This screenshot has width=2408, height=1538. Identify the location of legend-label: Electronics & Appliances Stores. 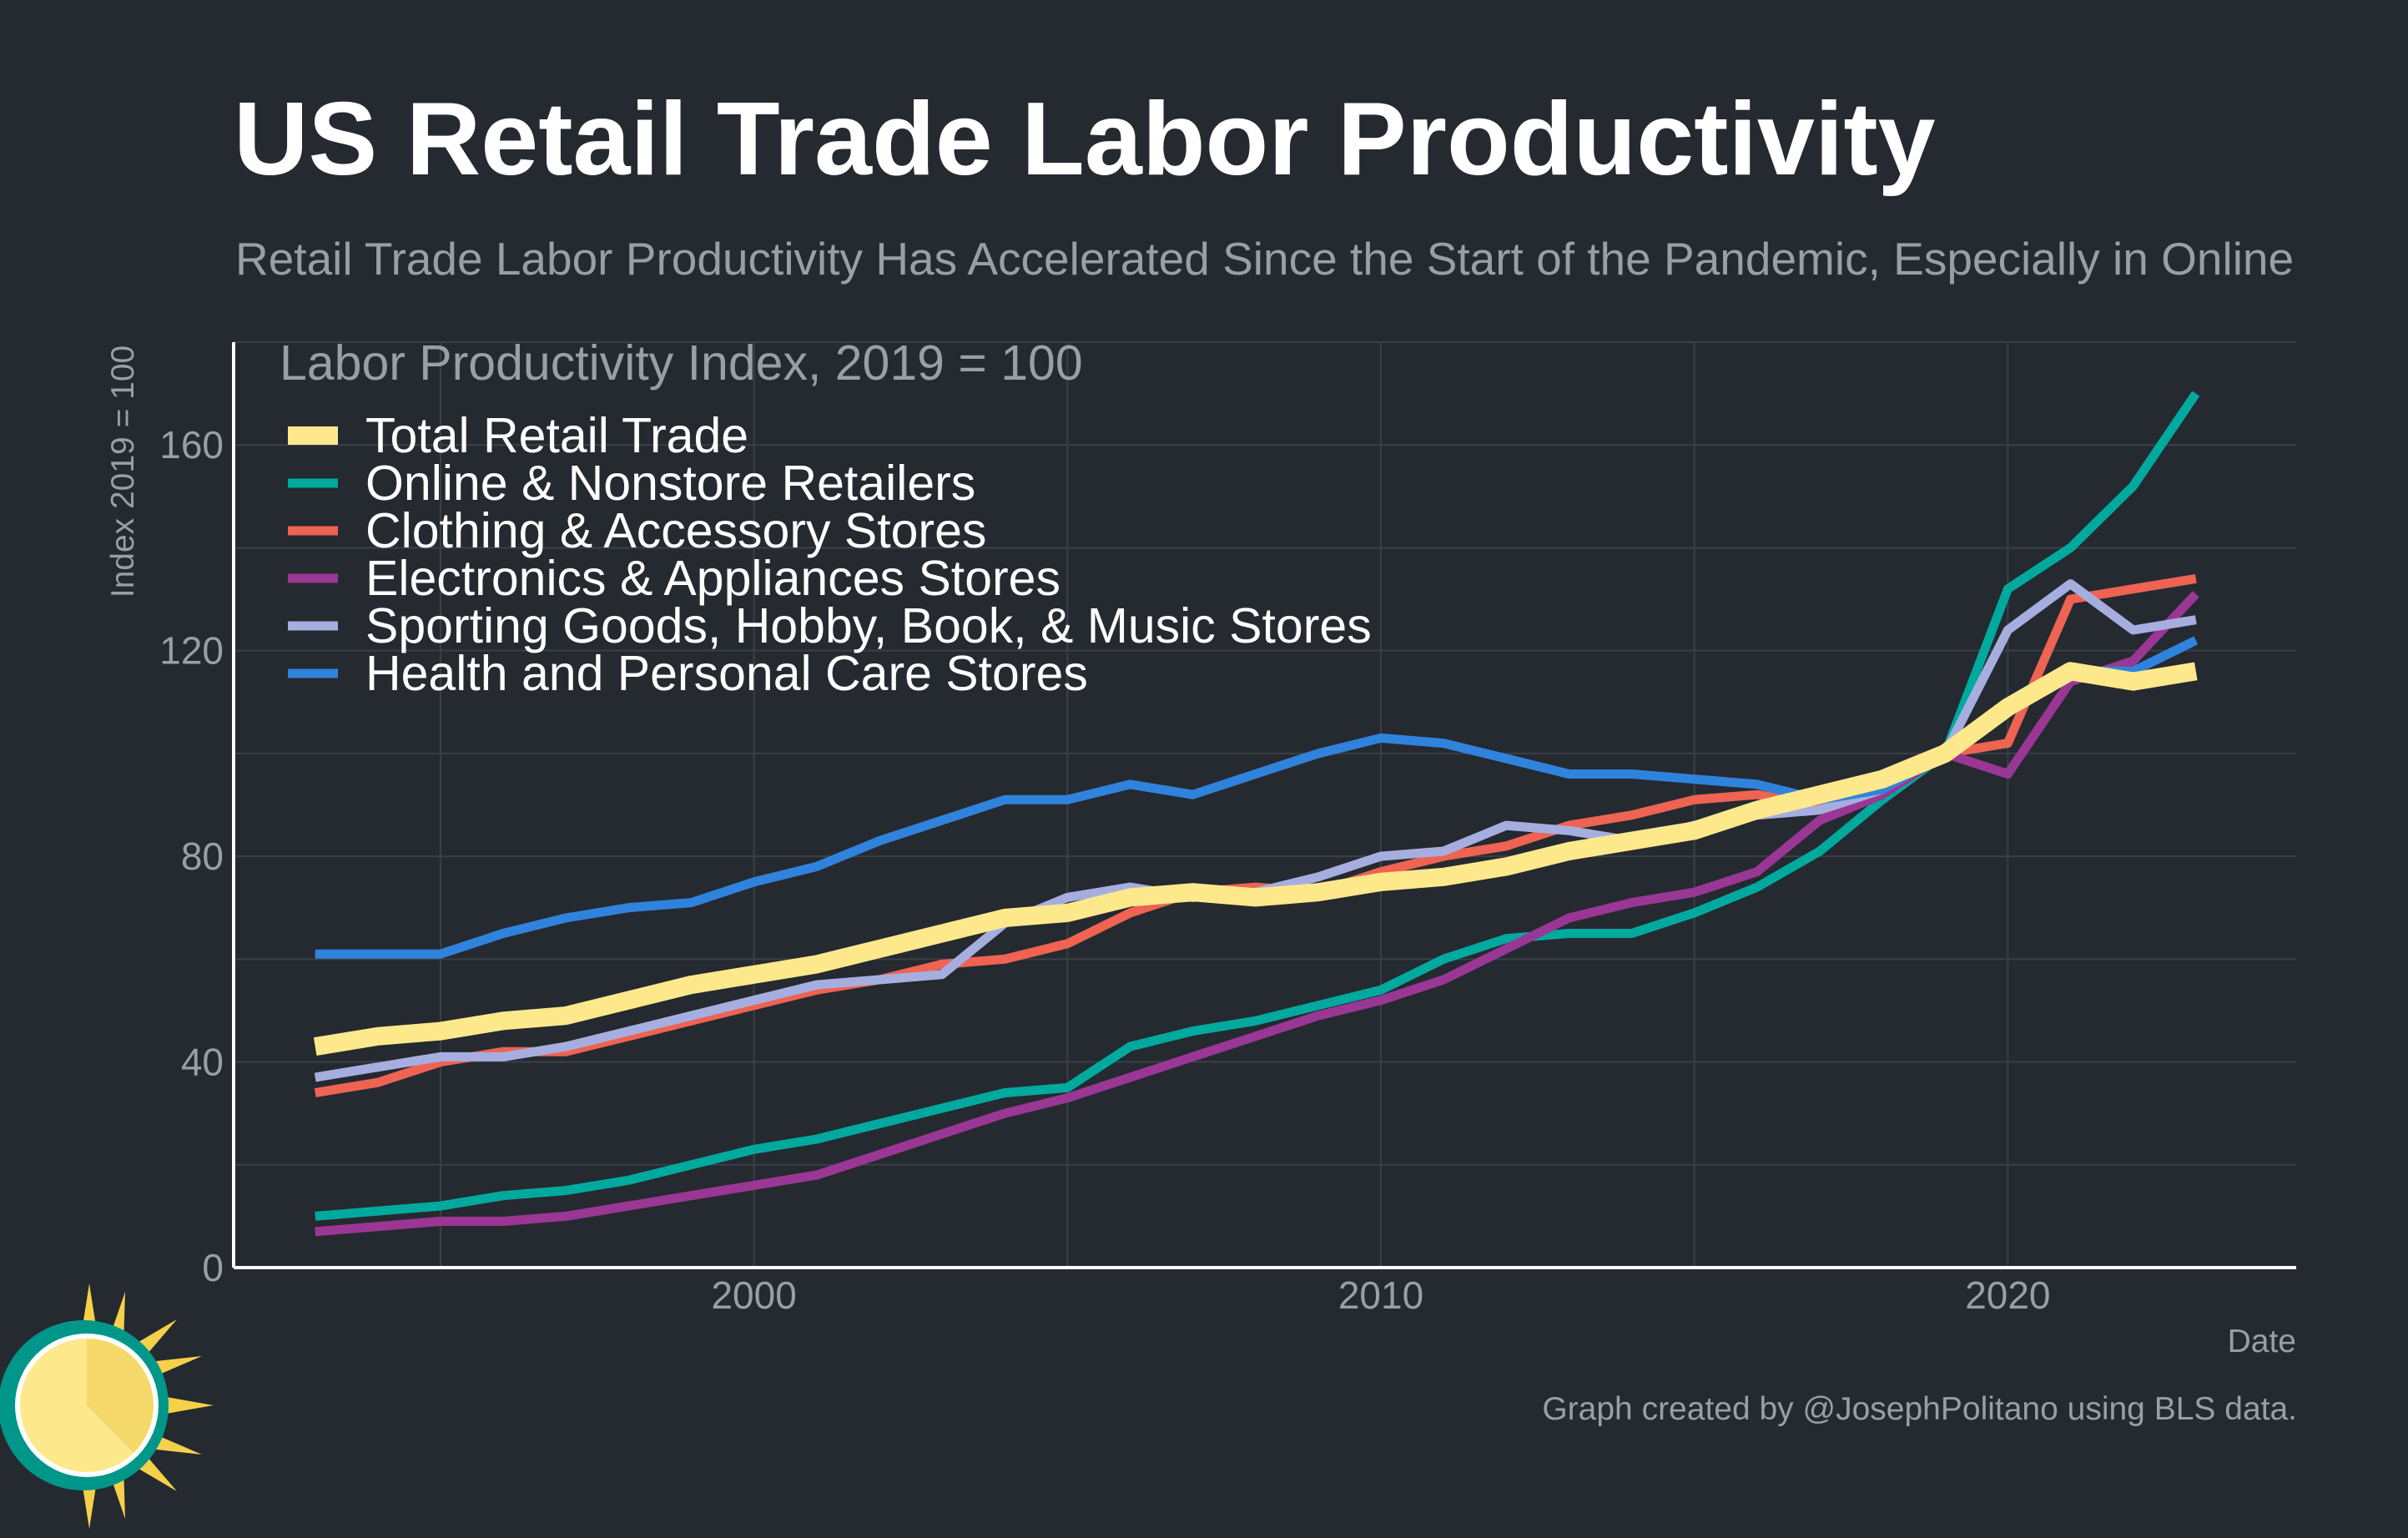
(712, 578).